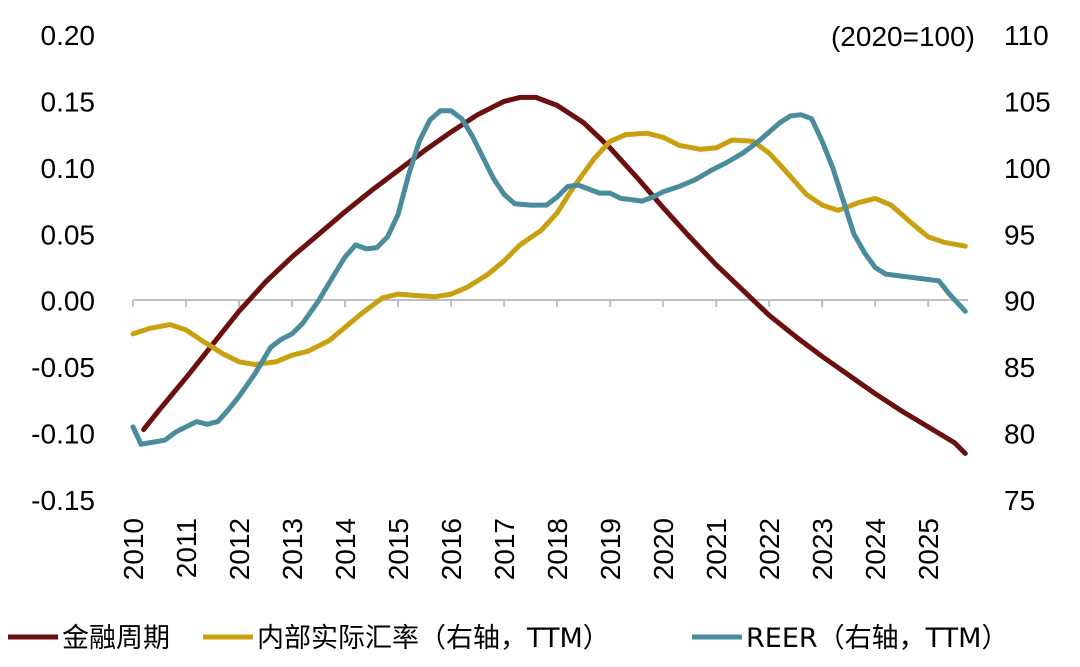  What do you see at coordinates (63, 367) in the screenshot?
I see `left-tick-label: -0.05` at bounding box center [63, 367].